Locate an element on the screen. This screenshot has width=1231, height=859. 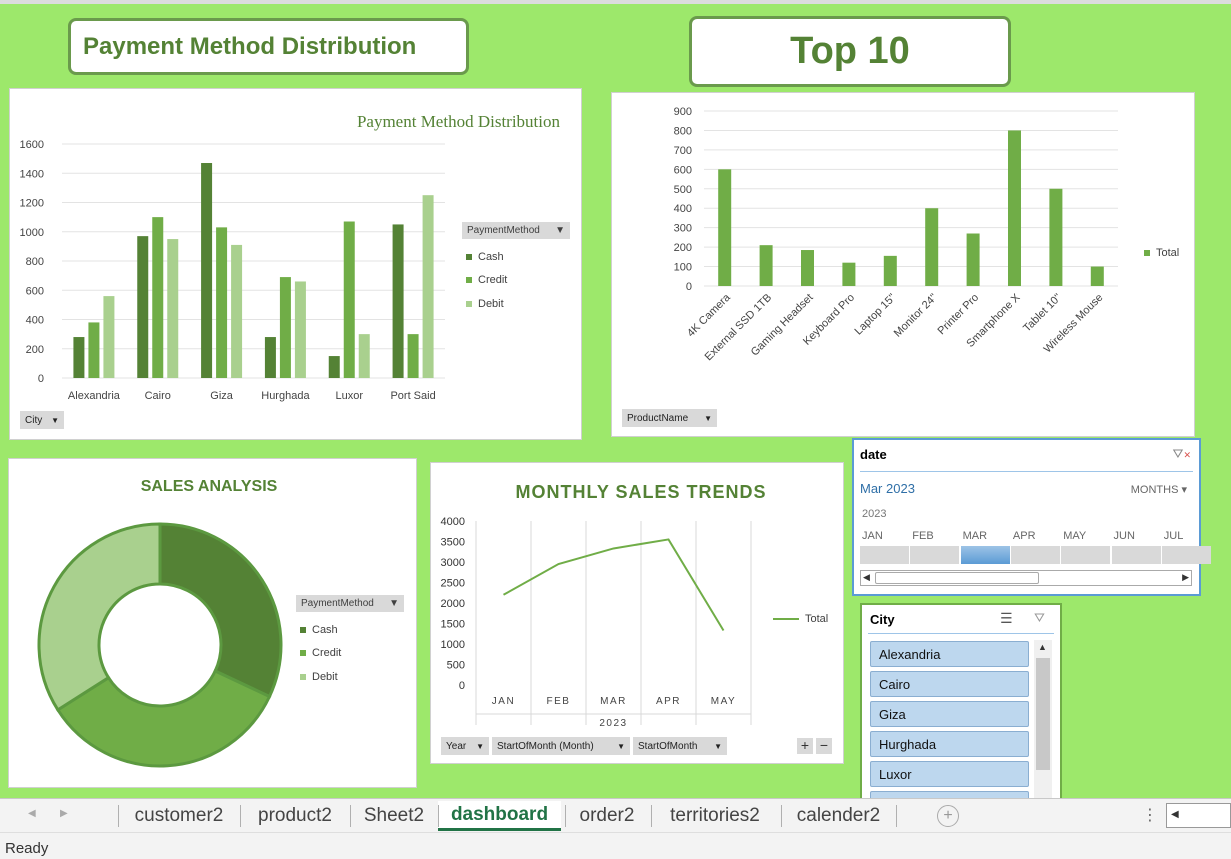
city-item-alexandria: Alexandria is located at coordinates (949, 654).